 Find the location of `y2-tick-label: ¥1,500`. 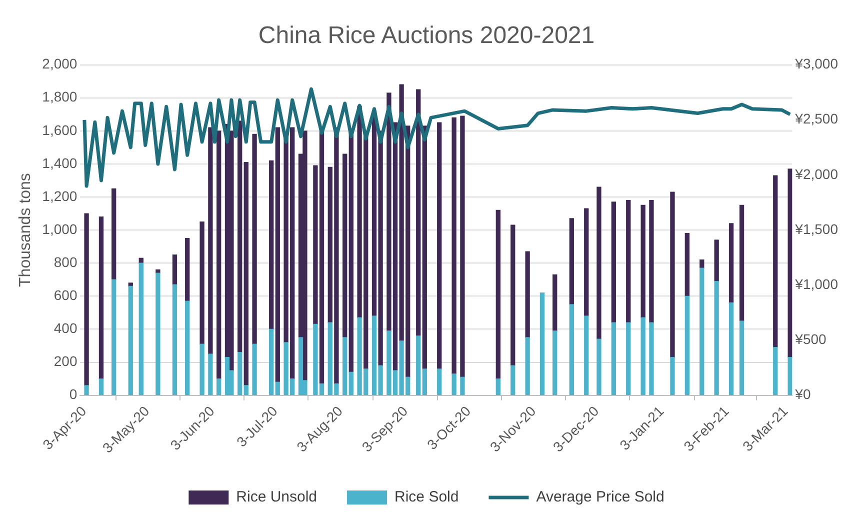

y2-tick-label: ¥1,500 is located at coordinates (816, 228).